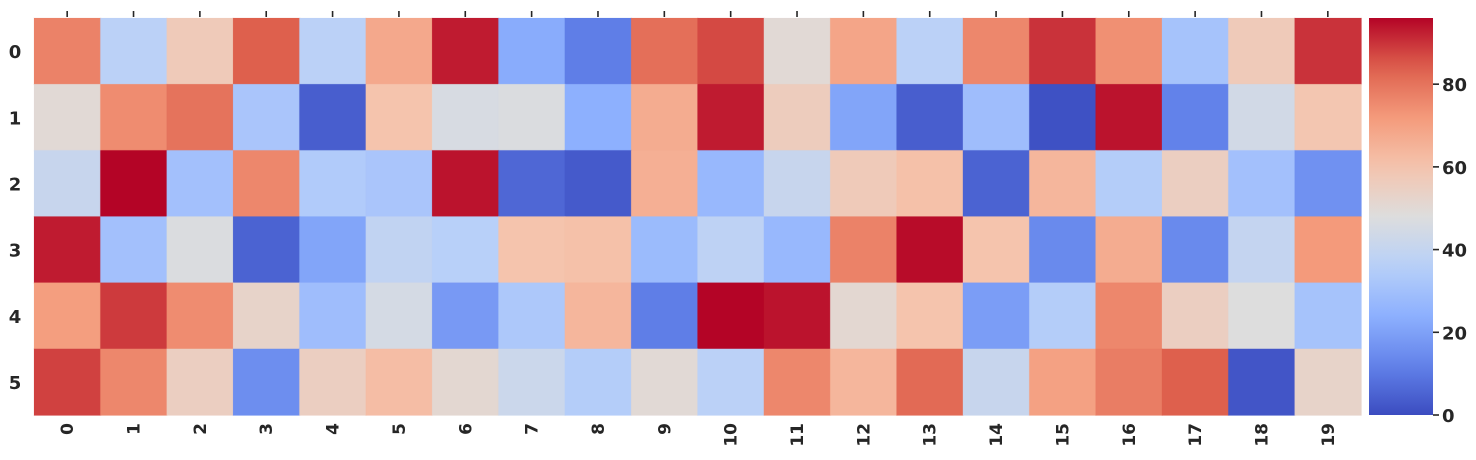 The width and height of the screenshot is (1476, 460). I want to click on heatmap-cell-r3-c1, so click(133, 250).